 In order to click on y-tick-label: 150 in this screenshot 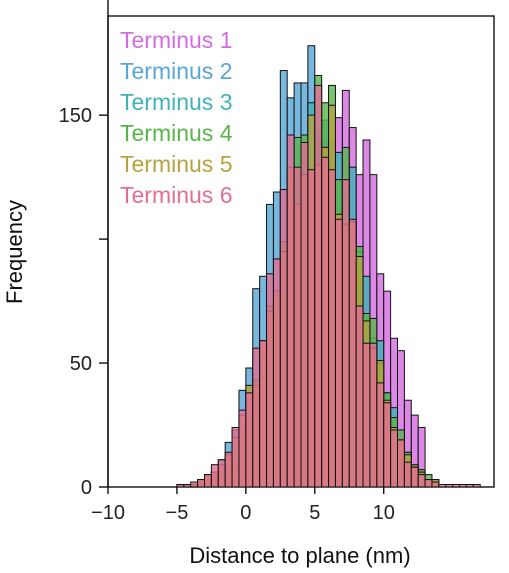, I will do `click(75, 116)`.